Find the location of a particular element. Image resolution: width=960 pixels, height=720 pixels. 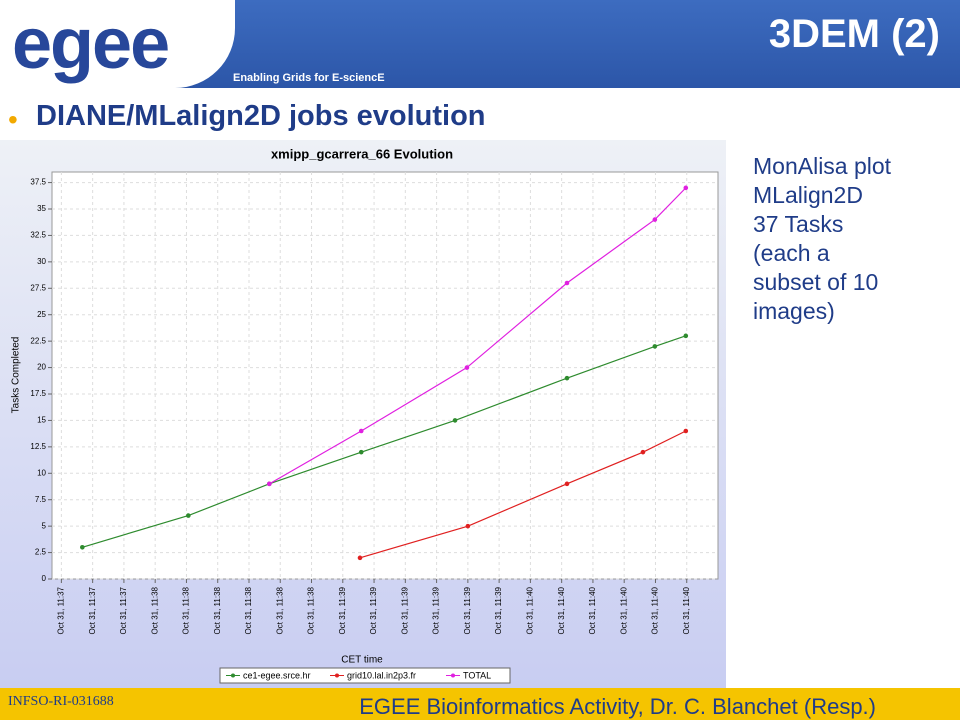

y-tick-label: 5 is located at coordinates (44, 525).